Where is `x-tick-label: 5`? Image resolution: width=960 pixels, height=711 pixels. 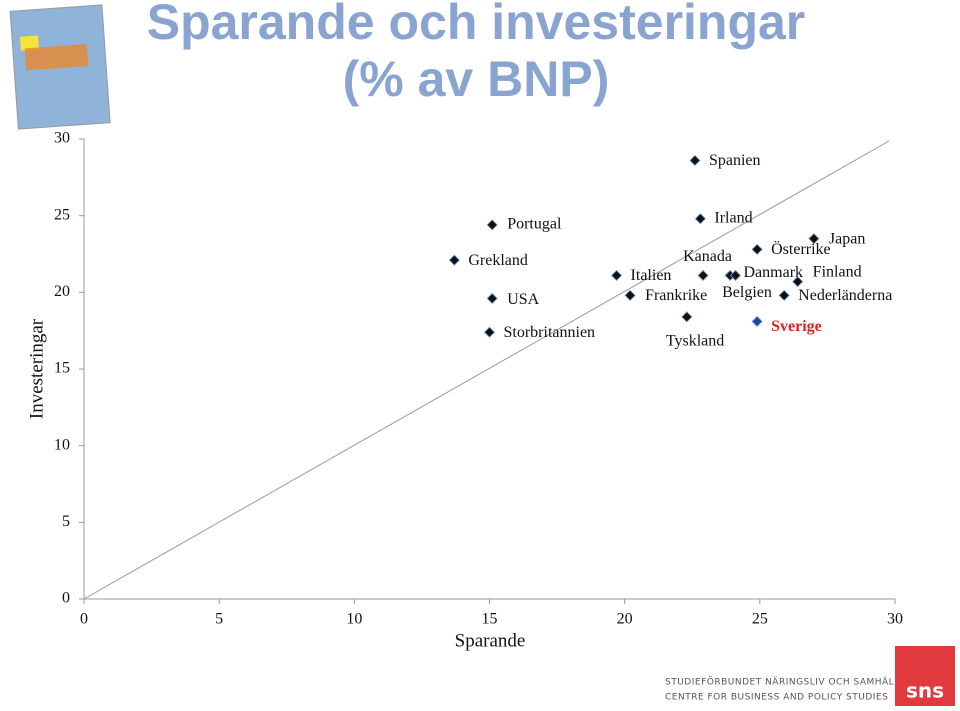 x-tick-label: 5 is located at coordinates (219, 619).